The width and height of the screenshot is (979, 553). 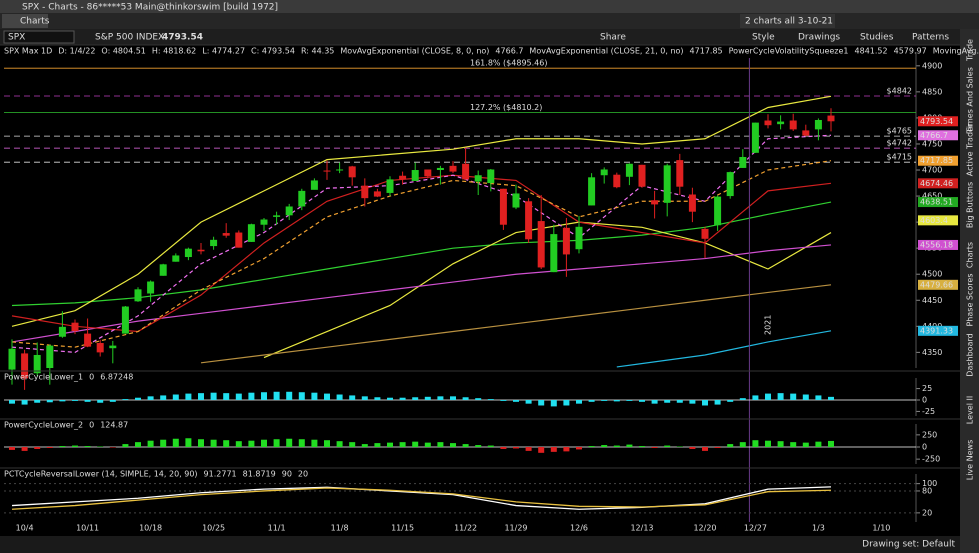 What do you see at coordinates (970, 255) in the screenshot?
I see `side-tab: Charts` at bounding box center [970, 255].